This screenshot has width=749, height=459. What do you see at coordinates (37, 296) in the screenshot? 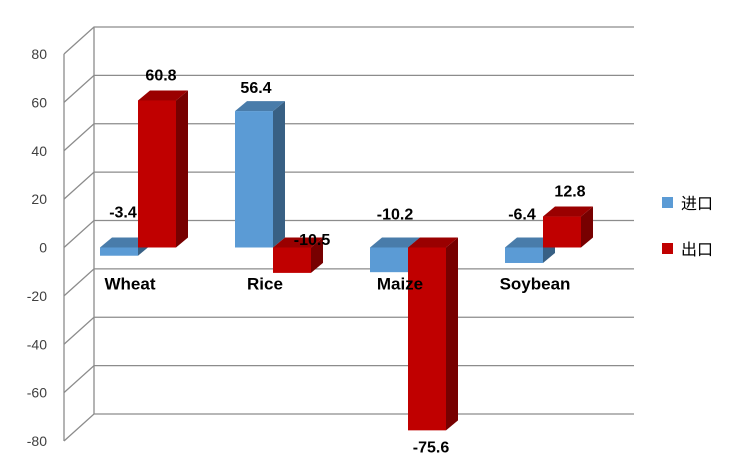
I see `y-tick-label: -20` at bounding box center [37, 296].